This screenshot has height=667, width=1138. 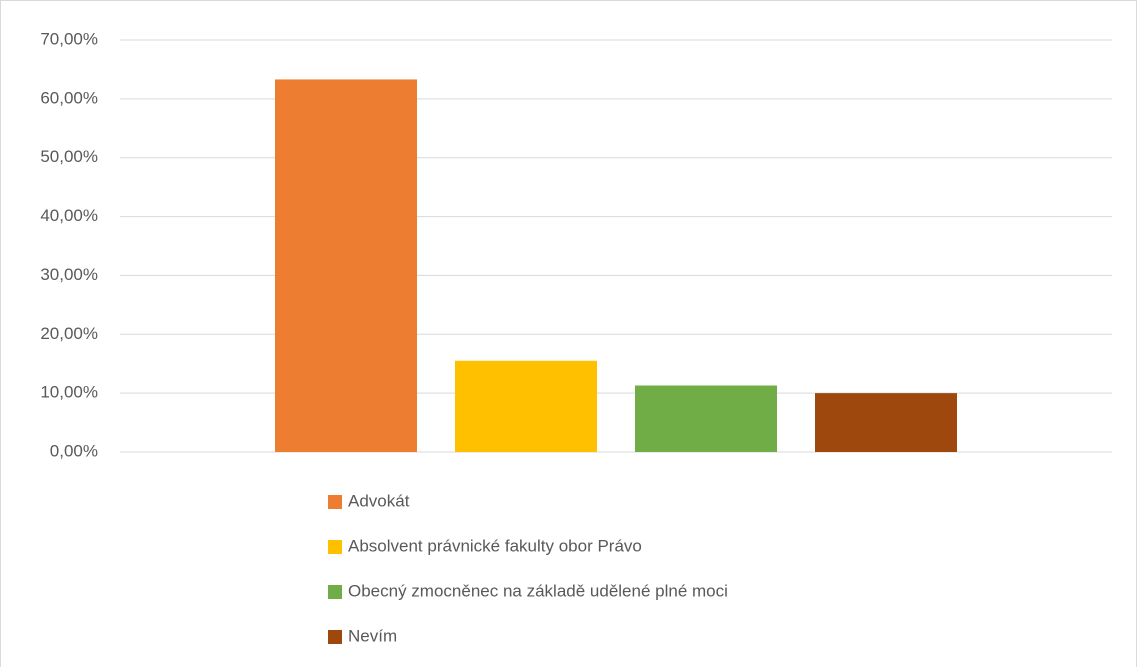 I want to click on y-tick-label: 60,00%, so click(x=69, y=97).